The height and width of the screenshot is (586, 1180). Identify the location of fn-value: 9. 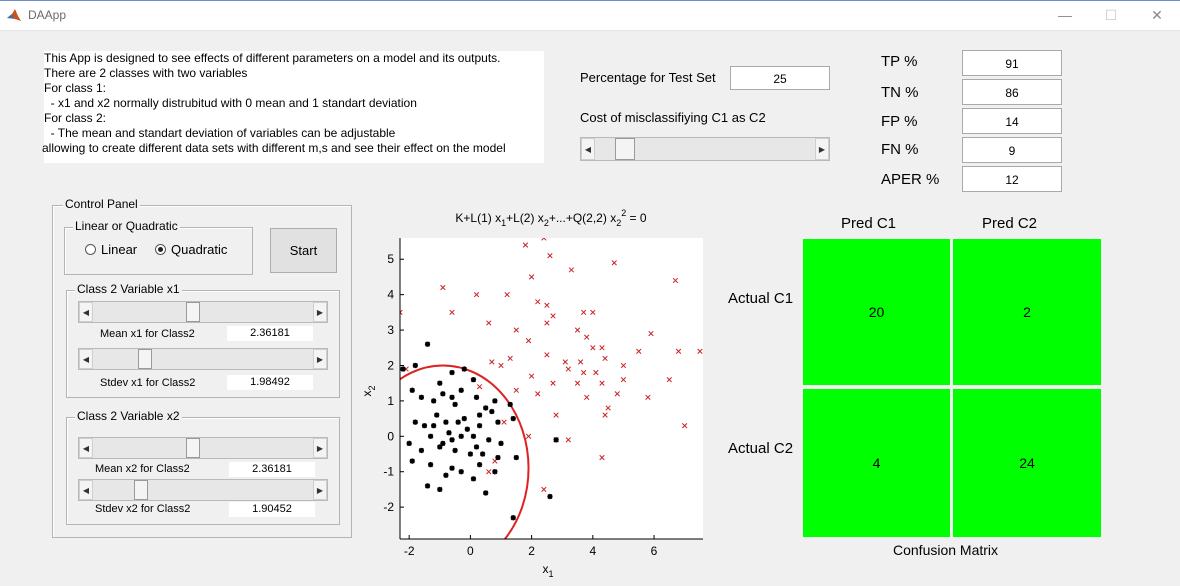
(1012, 150).